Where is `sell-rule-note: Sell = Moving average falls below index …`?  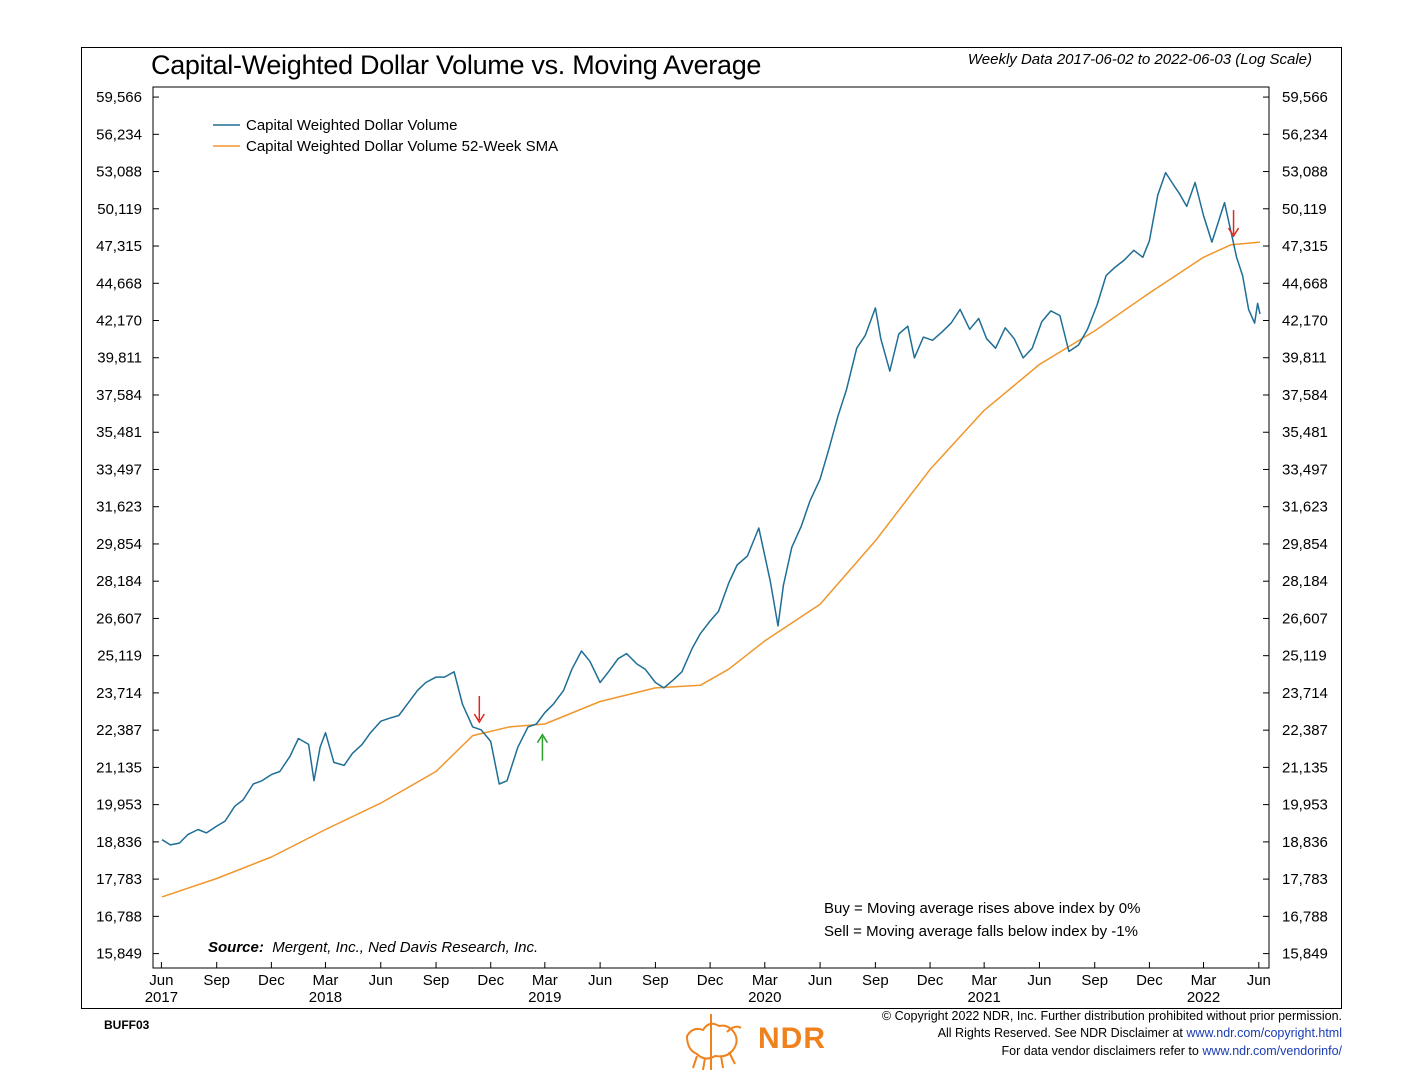 sell-rule-note: Sell = Moving average falls below index … is located at coordinates (981, 931).